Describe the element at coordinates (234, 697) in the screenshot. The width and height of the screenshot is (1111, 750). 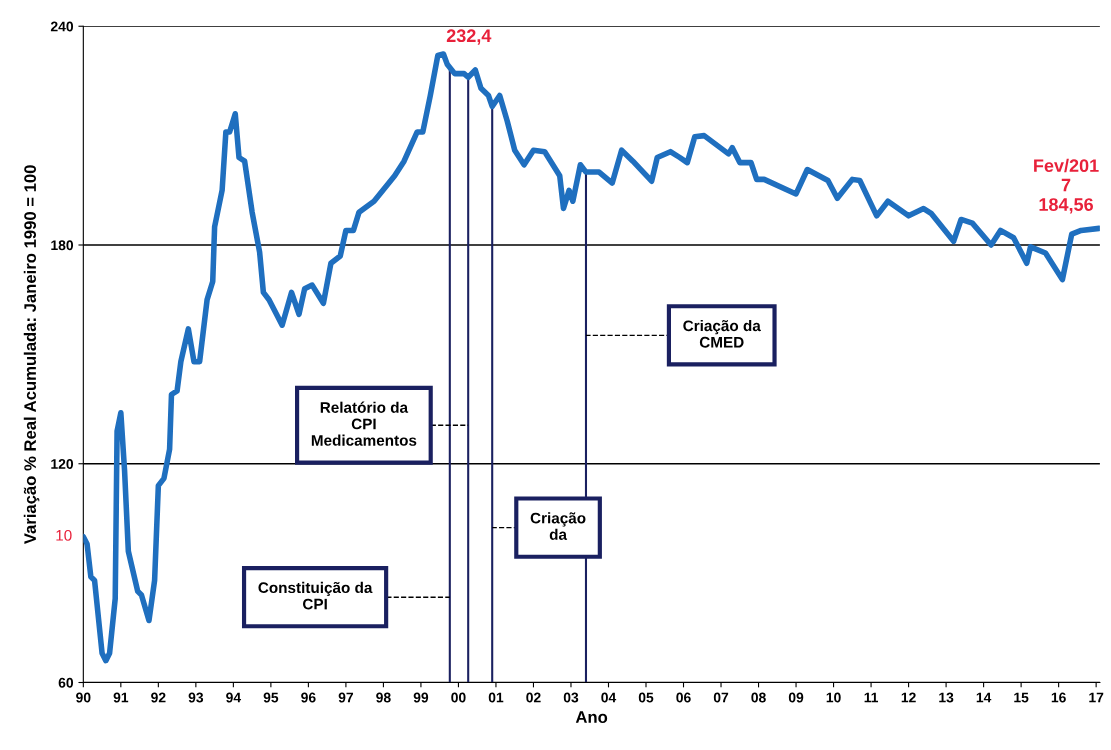
I see `x-tick-label: 94` at that location.